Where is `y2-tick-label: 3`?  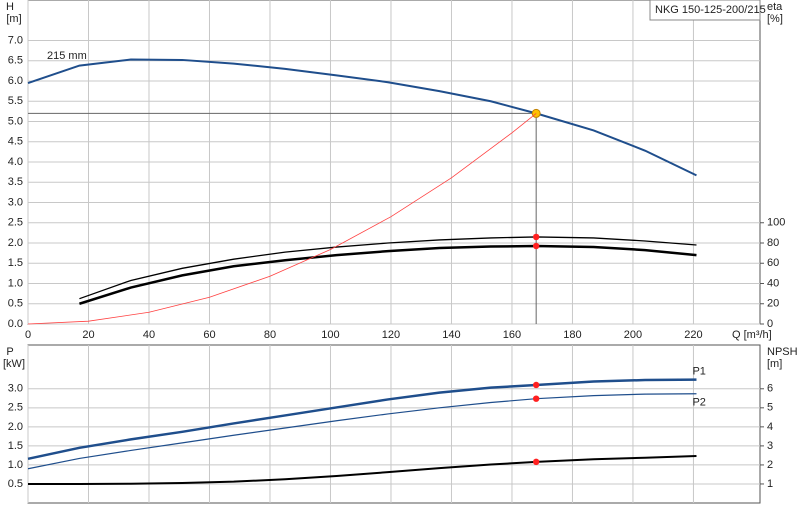
y2-tick-label: 3 is located at coordinates (770, 446).